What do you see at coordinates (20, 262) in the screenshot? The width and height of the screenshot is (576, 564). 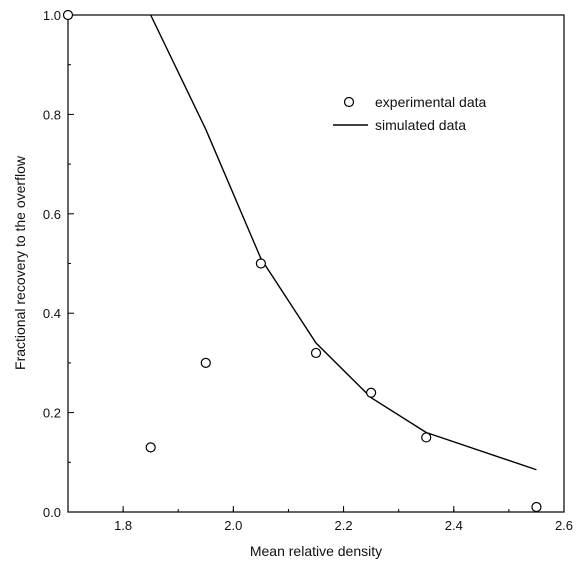 I see `y-axis-title: Fractional recovery to the overflow` at bounding box center [20, 262].